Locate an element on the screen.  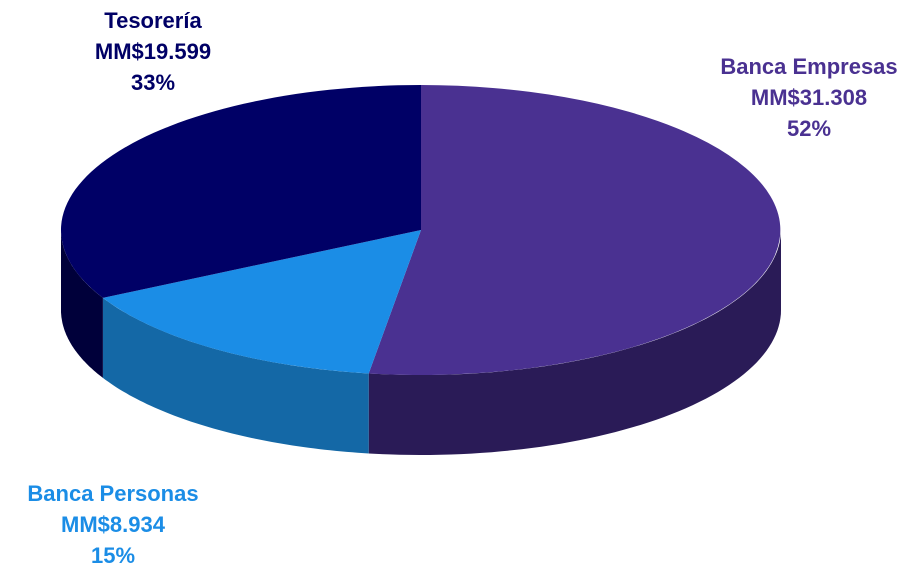
slice-label-banca-personas: Banca Personas MM$8.934 15% is located at coordinates (119, 524).